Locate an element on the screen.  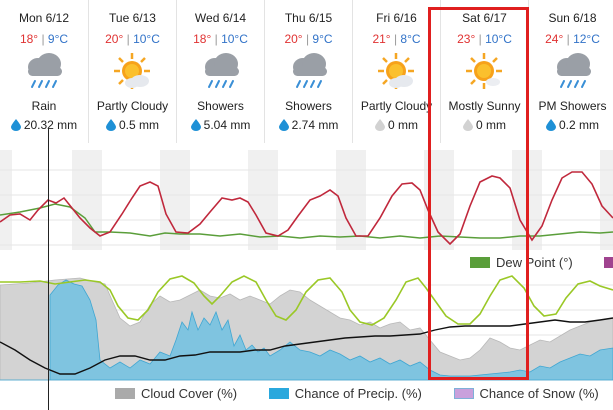
high-temp: 21° is located at coordinates (381, 39).